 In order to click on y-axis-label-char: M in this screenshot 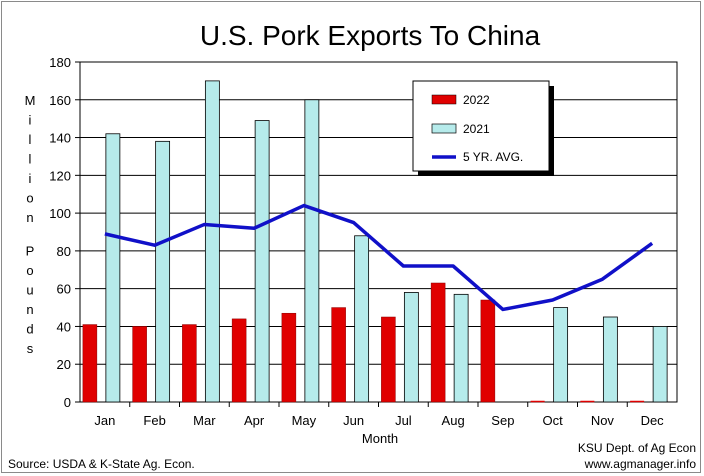, I will do `click(30, 100)`.